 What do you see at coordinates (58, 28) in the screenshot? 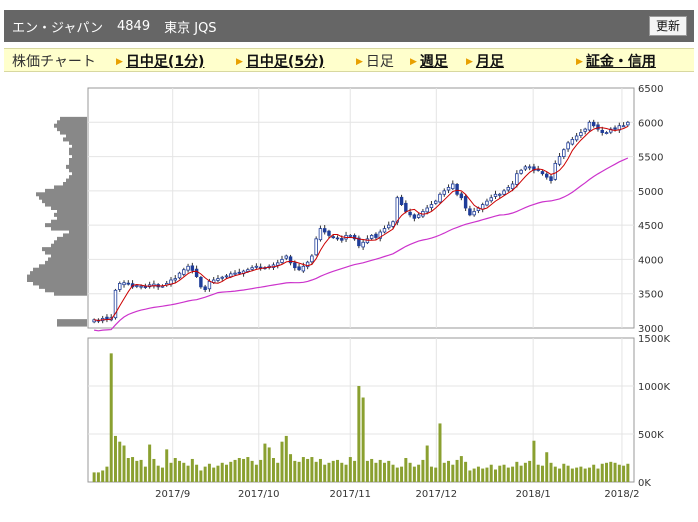
I see `company-name: エン・ジャパン` at bounding box center [58, 28].